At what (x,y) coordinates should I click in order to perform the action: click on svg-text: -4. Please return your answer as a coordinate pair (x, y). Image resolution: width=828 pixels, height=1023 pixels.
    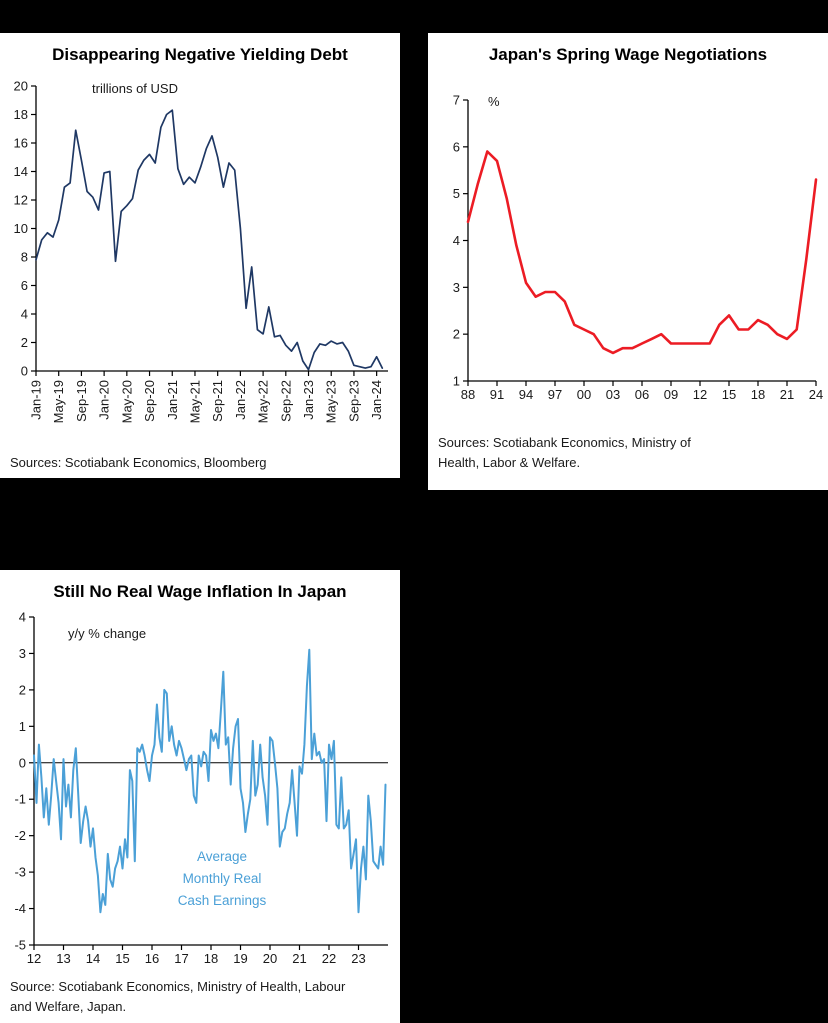
    Looking at the image, I should click on (20, 908).